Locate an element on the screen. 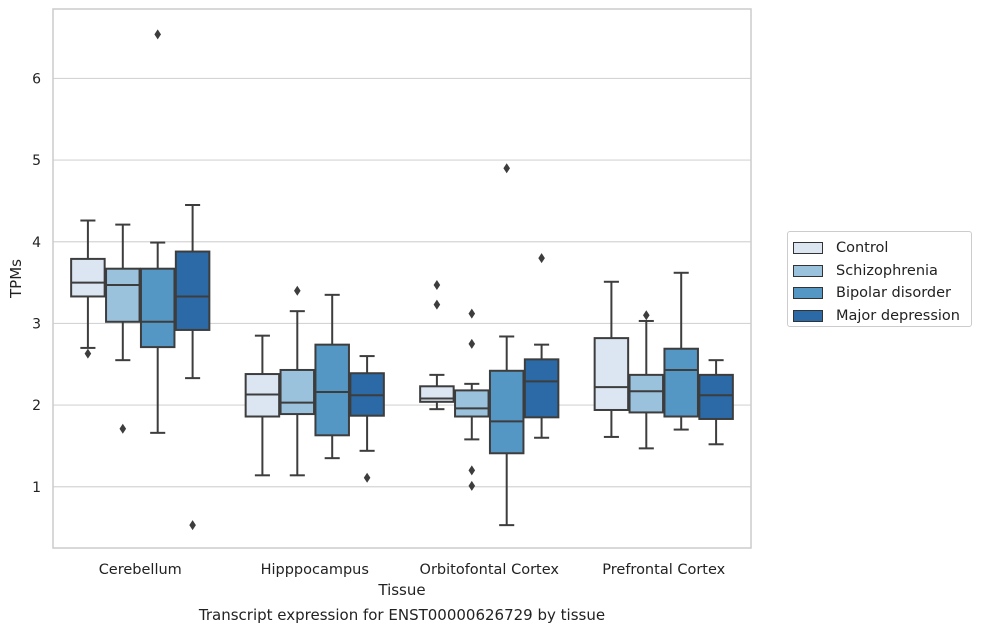  outlier-major-depression-orbitofontal-cortex is located at coordinates (541, 258).